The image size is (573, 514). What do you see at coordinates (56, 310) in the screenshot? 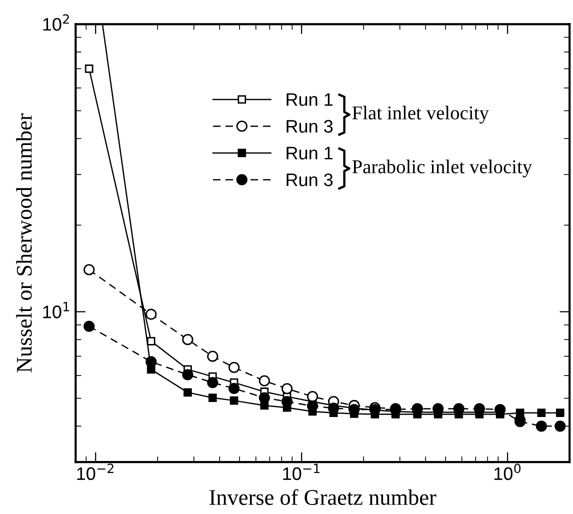
I see `y-tick-label: 10$^{1}$` at bounding box center [56, 310].